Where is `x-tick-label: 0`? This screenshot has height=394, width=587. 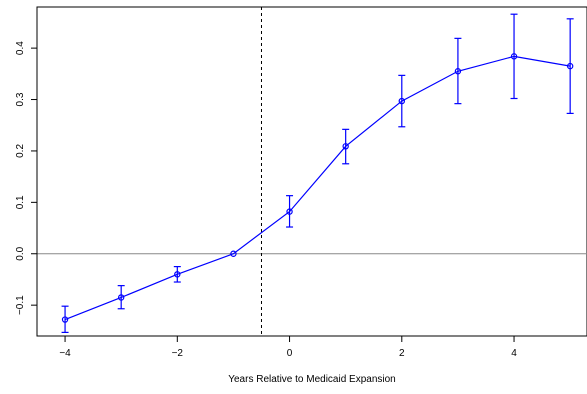
x-tick-label: 0 is located at coordinates (290, 353).